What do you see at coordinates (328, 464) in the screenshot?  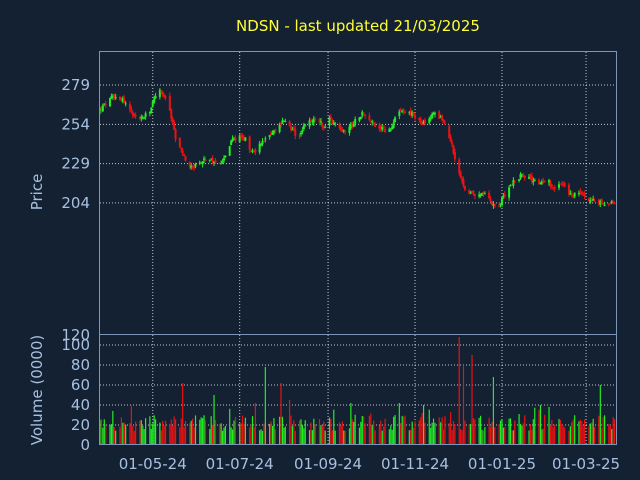 I see `date-tick-label: 01-09-24` at bounding box center [328, 464].